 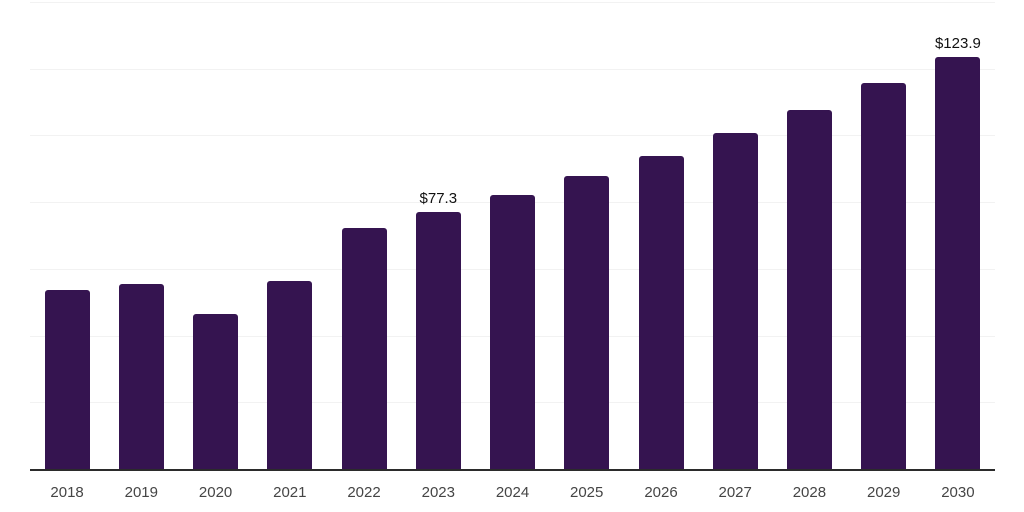 I want to click on x-tick-2025: 2025, so click(x=587, y=492).